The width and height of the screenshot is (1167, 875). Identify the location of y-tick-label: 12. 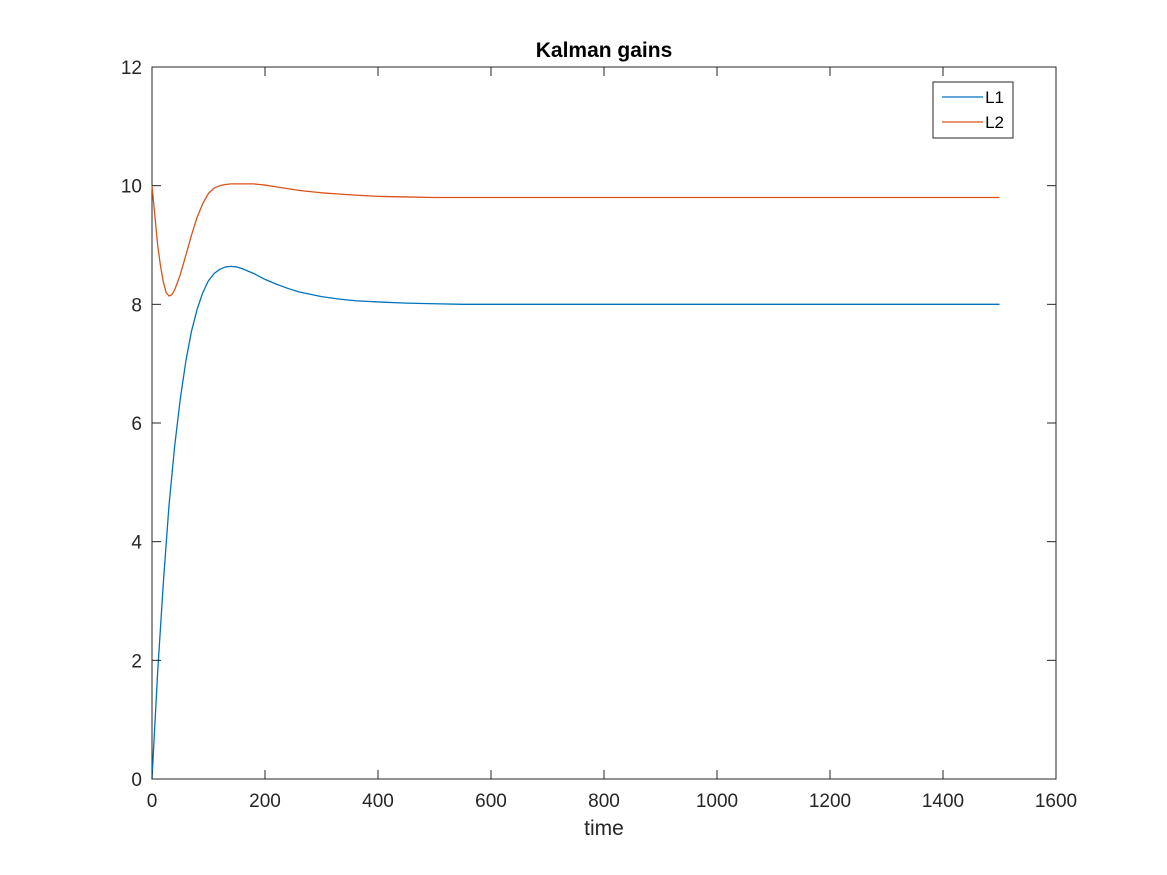
(131, 68).